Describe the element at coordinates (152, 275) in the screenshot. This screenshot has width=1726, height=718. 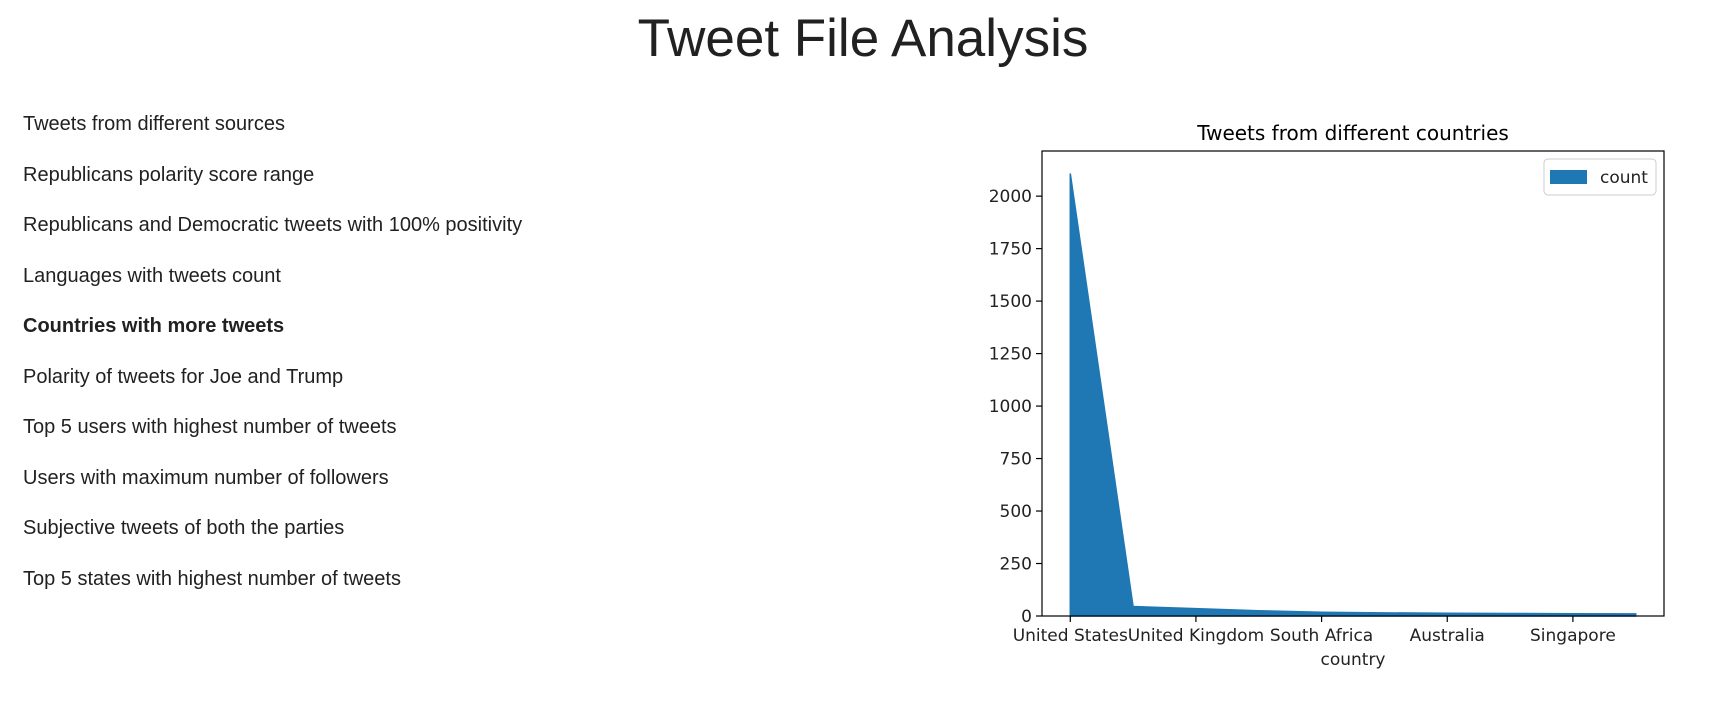
I see `menu-item-languages: Languages with tweets count` at that location.